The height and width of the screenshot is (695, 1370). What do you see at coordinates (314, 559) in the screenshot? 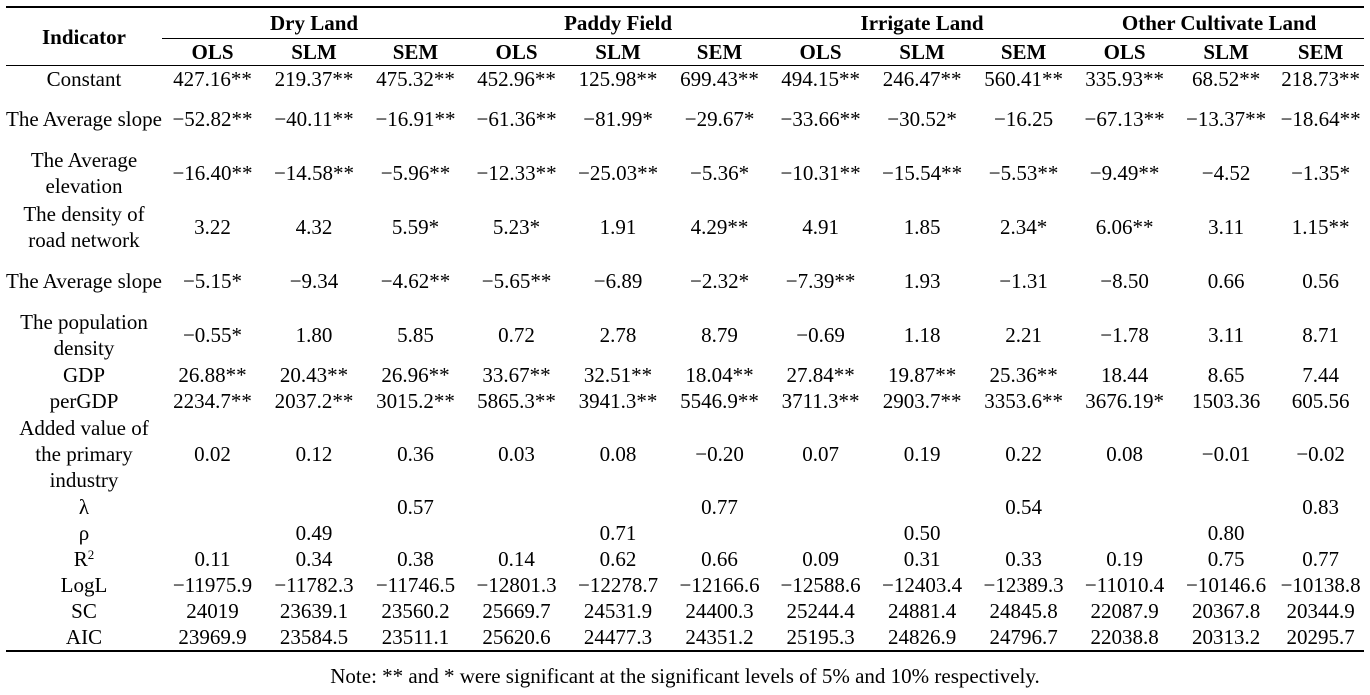
I see `table-cell: 0.34` at bounding box center [314, 559].